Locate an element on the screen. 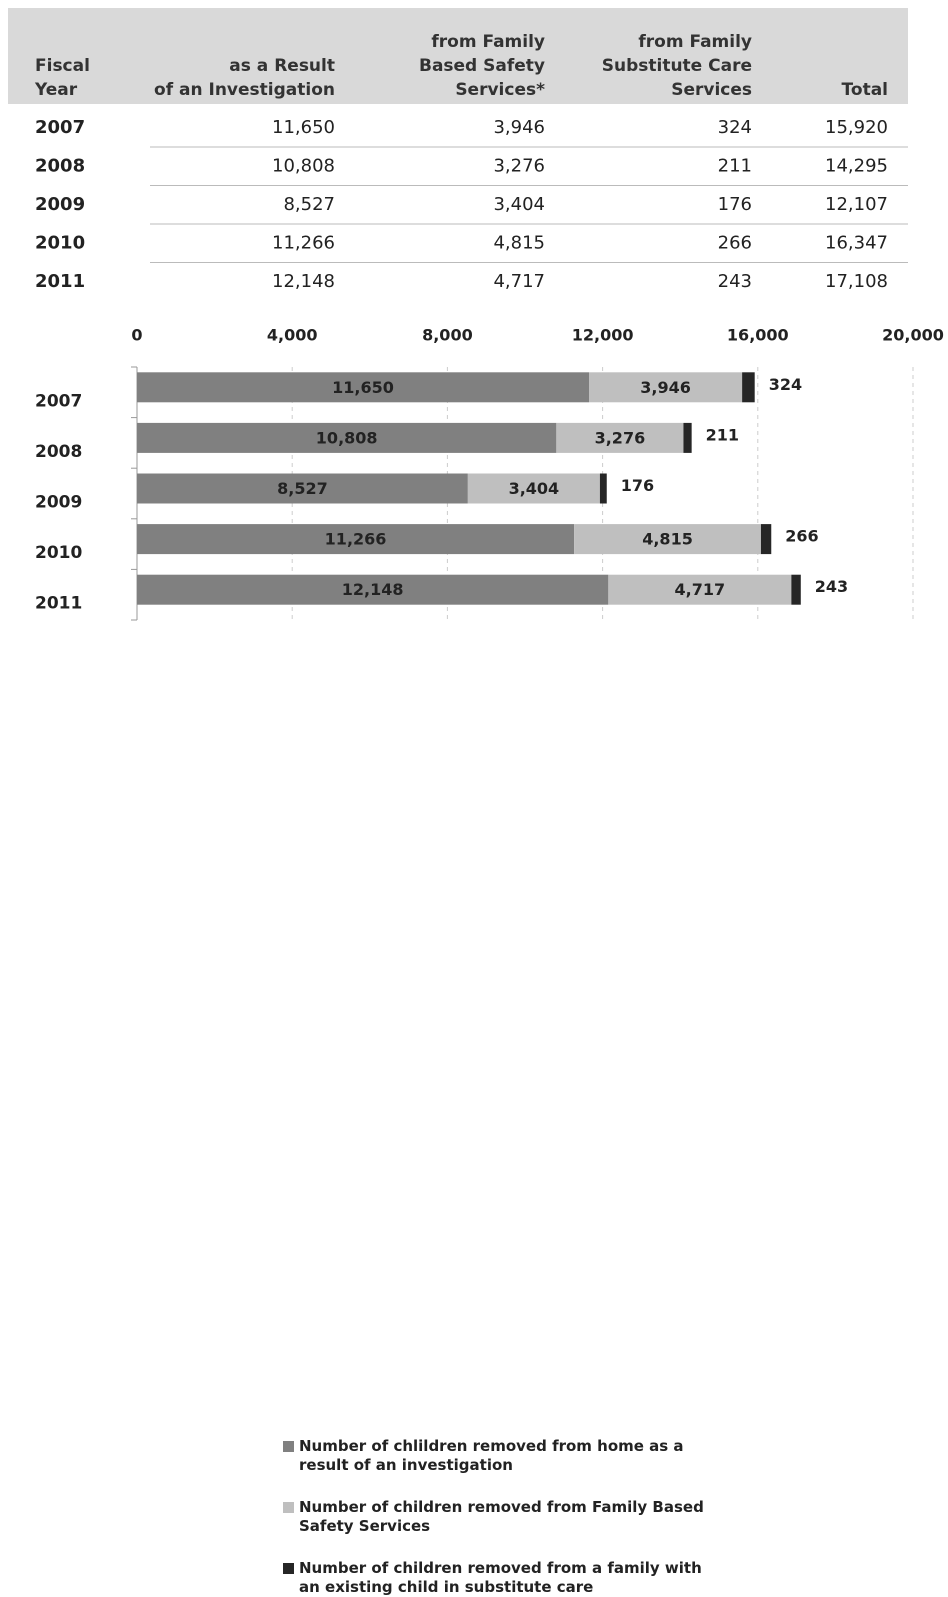 The width and height of the screenshot is (948, 1597). data-label: 4,815 is located at coordinates (667, 539).